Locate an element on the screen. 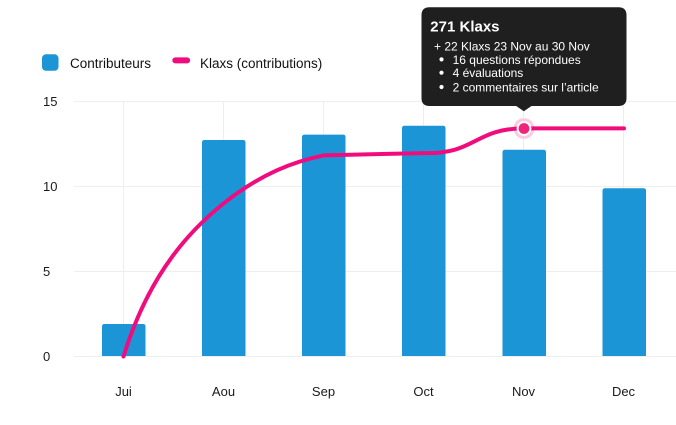 The height and width of the screenshot is (425, 676). svg-text: Nov is located at coordinates (524, 391).